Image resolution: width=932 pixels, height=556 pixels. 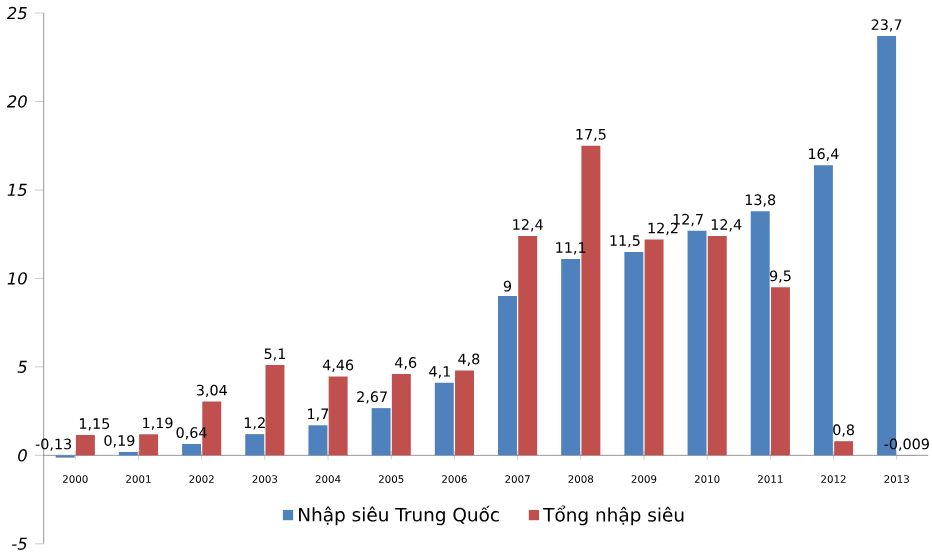 I want to click on y-tick-label: 25, so click(x=16, y=12).